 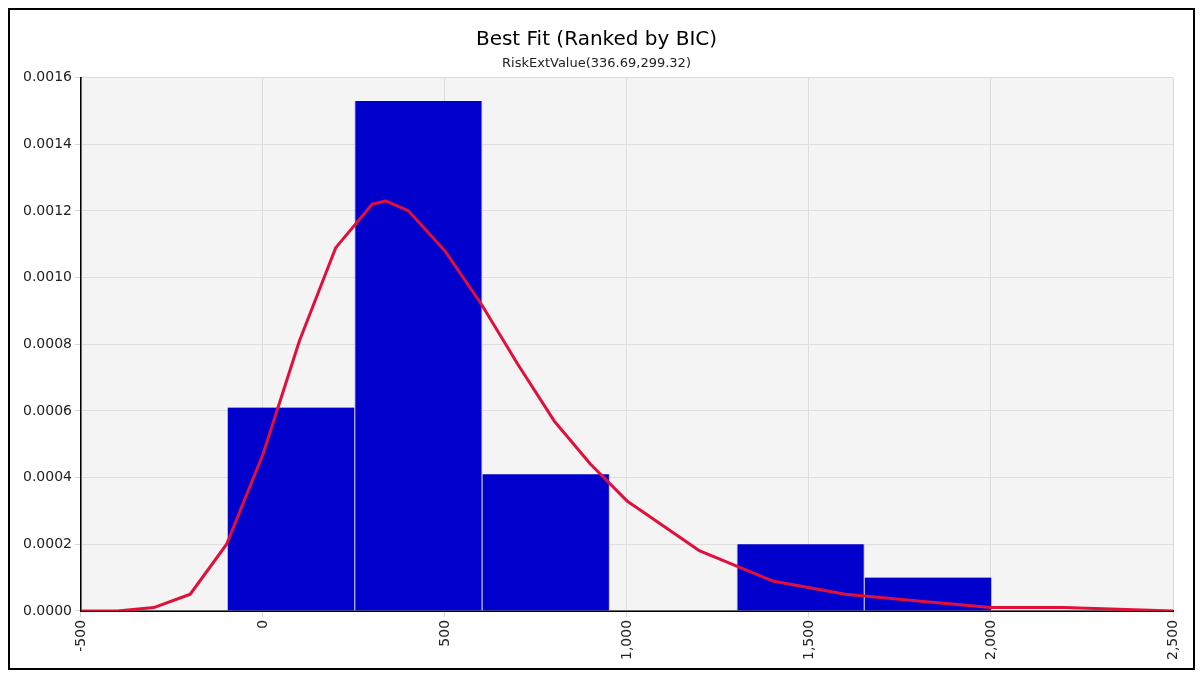 I want to click on y-tick-label: 0.0000, so click(x=47, y=609).